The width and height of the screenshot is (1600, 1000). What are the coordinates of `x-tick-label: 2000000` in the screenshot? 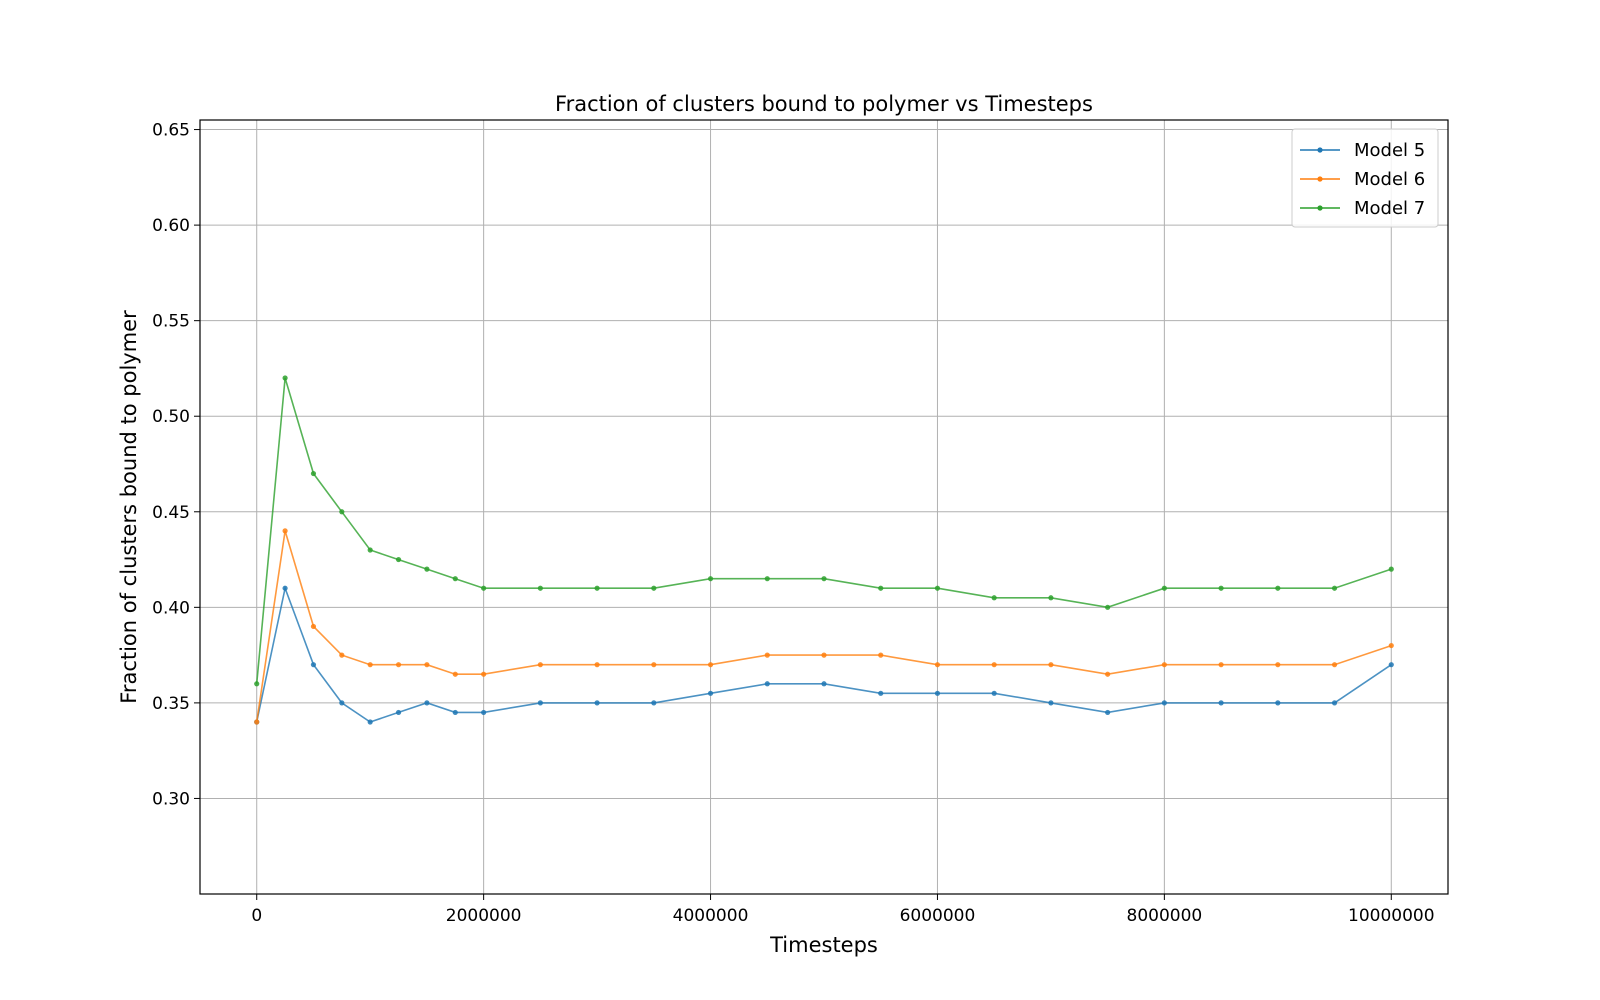 It's located at (484, 916).